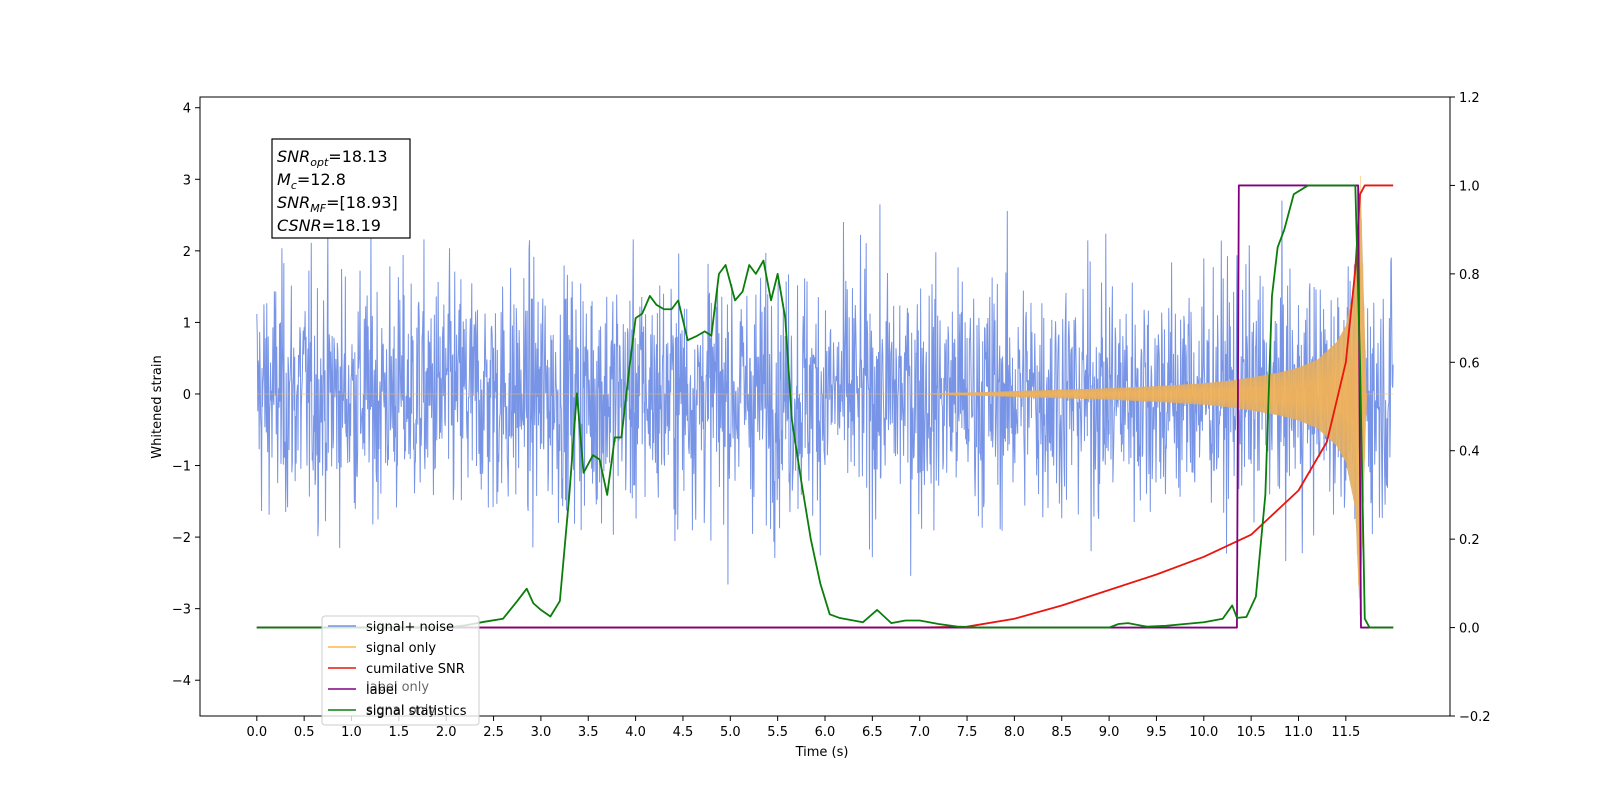 The height and width of the screenshot is (800, 1600). I want to click on y2-tick-label: 0.8, so click(1469, 275).